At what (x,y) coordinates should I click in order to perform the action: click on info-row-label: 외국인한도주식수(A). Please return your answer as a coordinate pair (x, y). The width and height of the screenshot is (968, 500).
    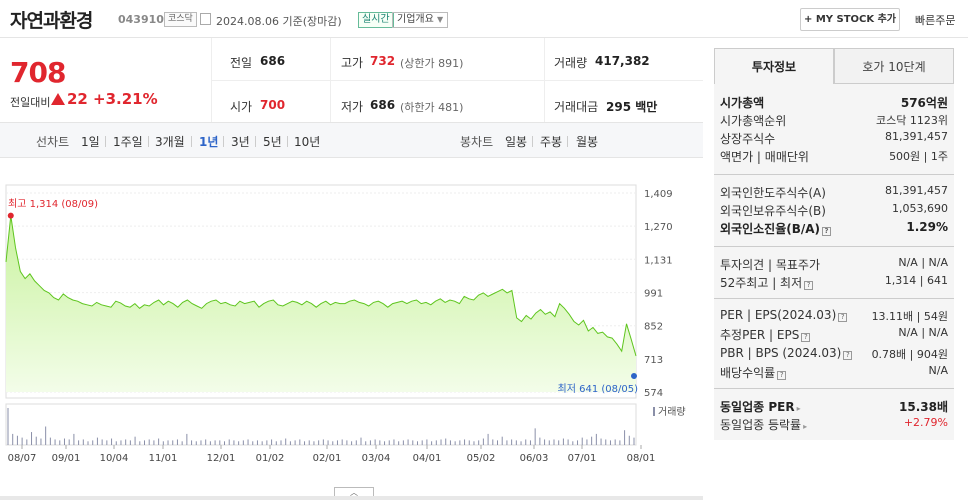
    Looking at the image, I should click on (773, 193).